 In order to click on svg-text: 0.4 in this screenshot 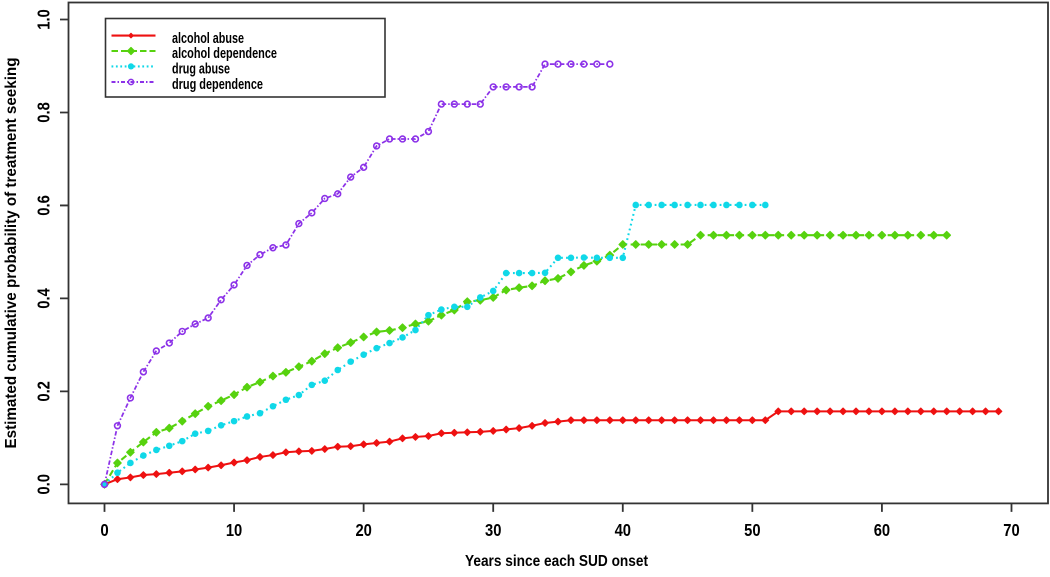, I will do `click(44, 298)`.